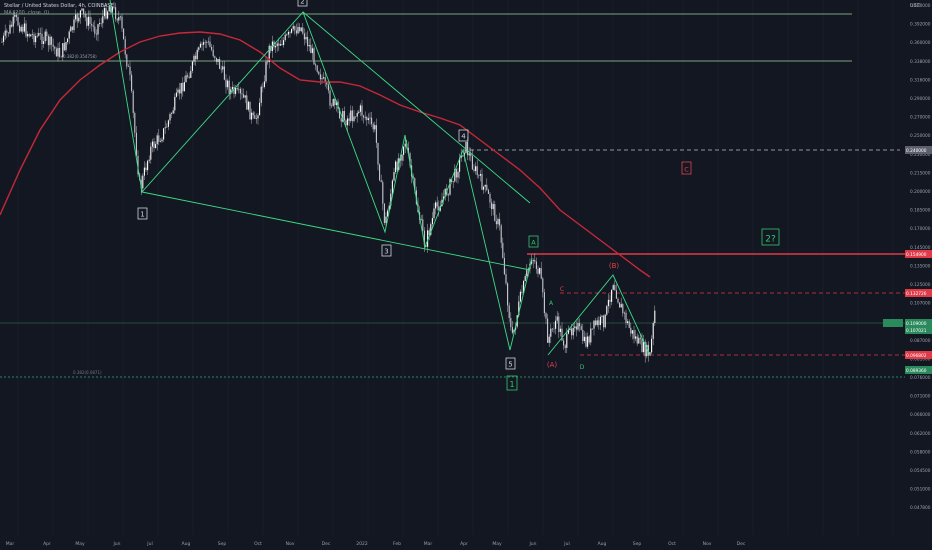 This screenshot has height=550, width=932. I want to click on price-tag-bottom-bg, so click(918, 370).